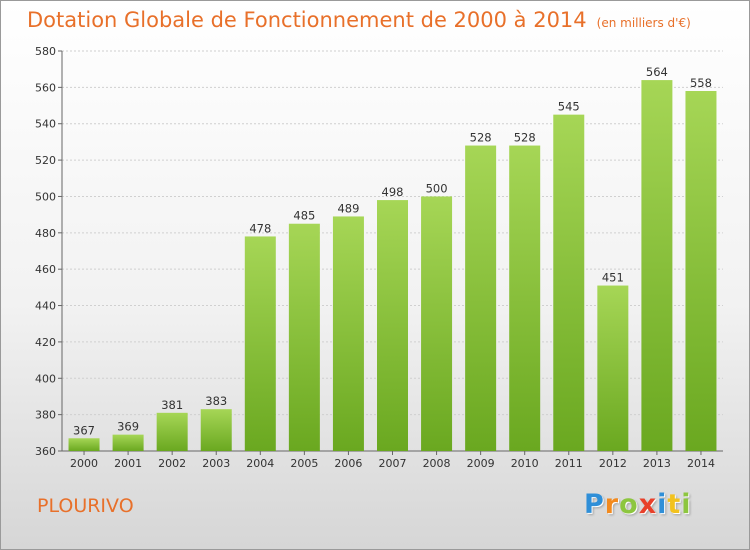  What do you see at coordinates (643, 23) in the screenshot?
I see `chart-subtitle: (en milliers d'€)` at bounding box center [643, 23].